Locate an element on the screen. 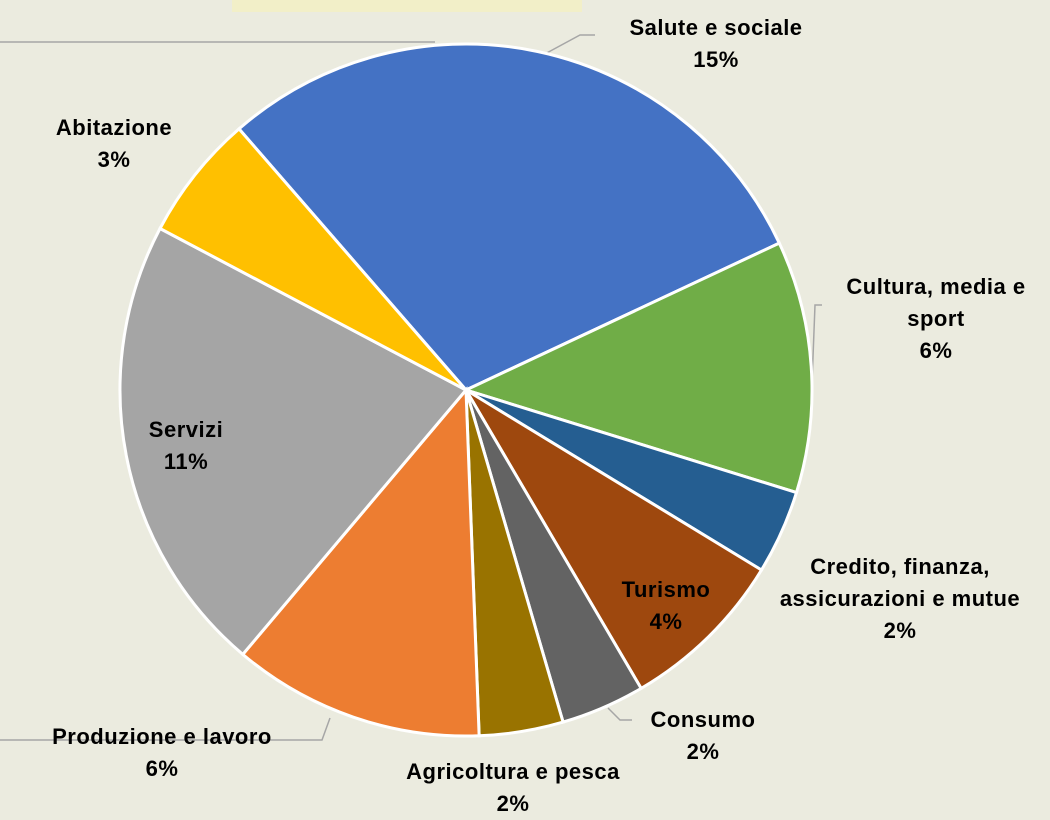 This screenshot has height=820, width=1050. category-label: Credito, finanza, assicurazioni e mutue is located at coordinates (900, 582).